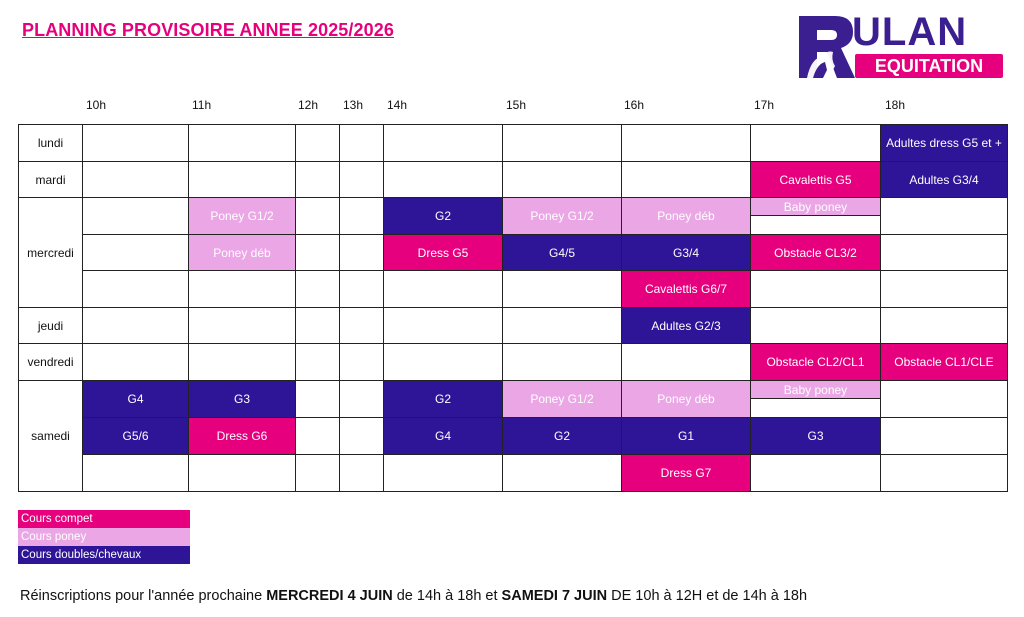  Describe the element at coordinates (634, 105) in the screenshot. I see `hour-16: 16h` at that location.